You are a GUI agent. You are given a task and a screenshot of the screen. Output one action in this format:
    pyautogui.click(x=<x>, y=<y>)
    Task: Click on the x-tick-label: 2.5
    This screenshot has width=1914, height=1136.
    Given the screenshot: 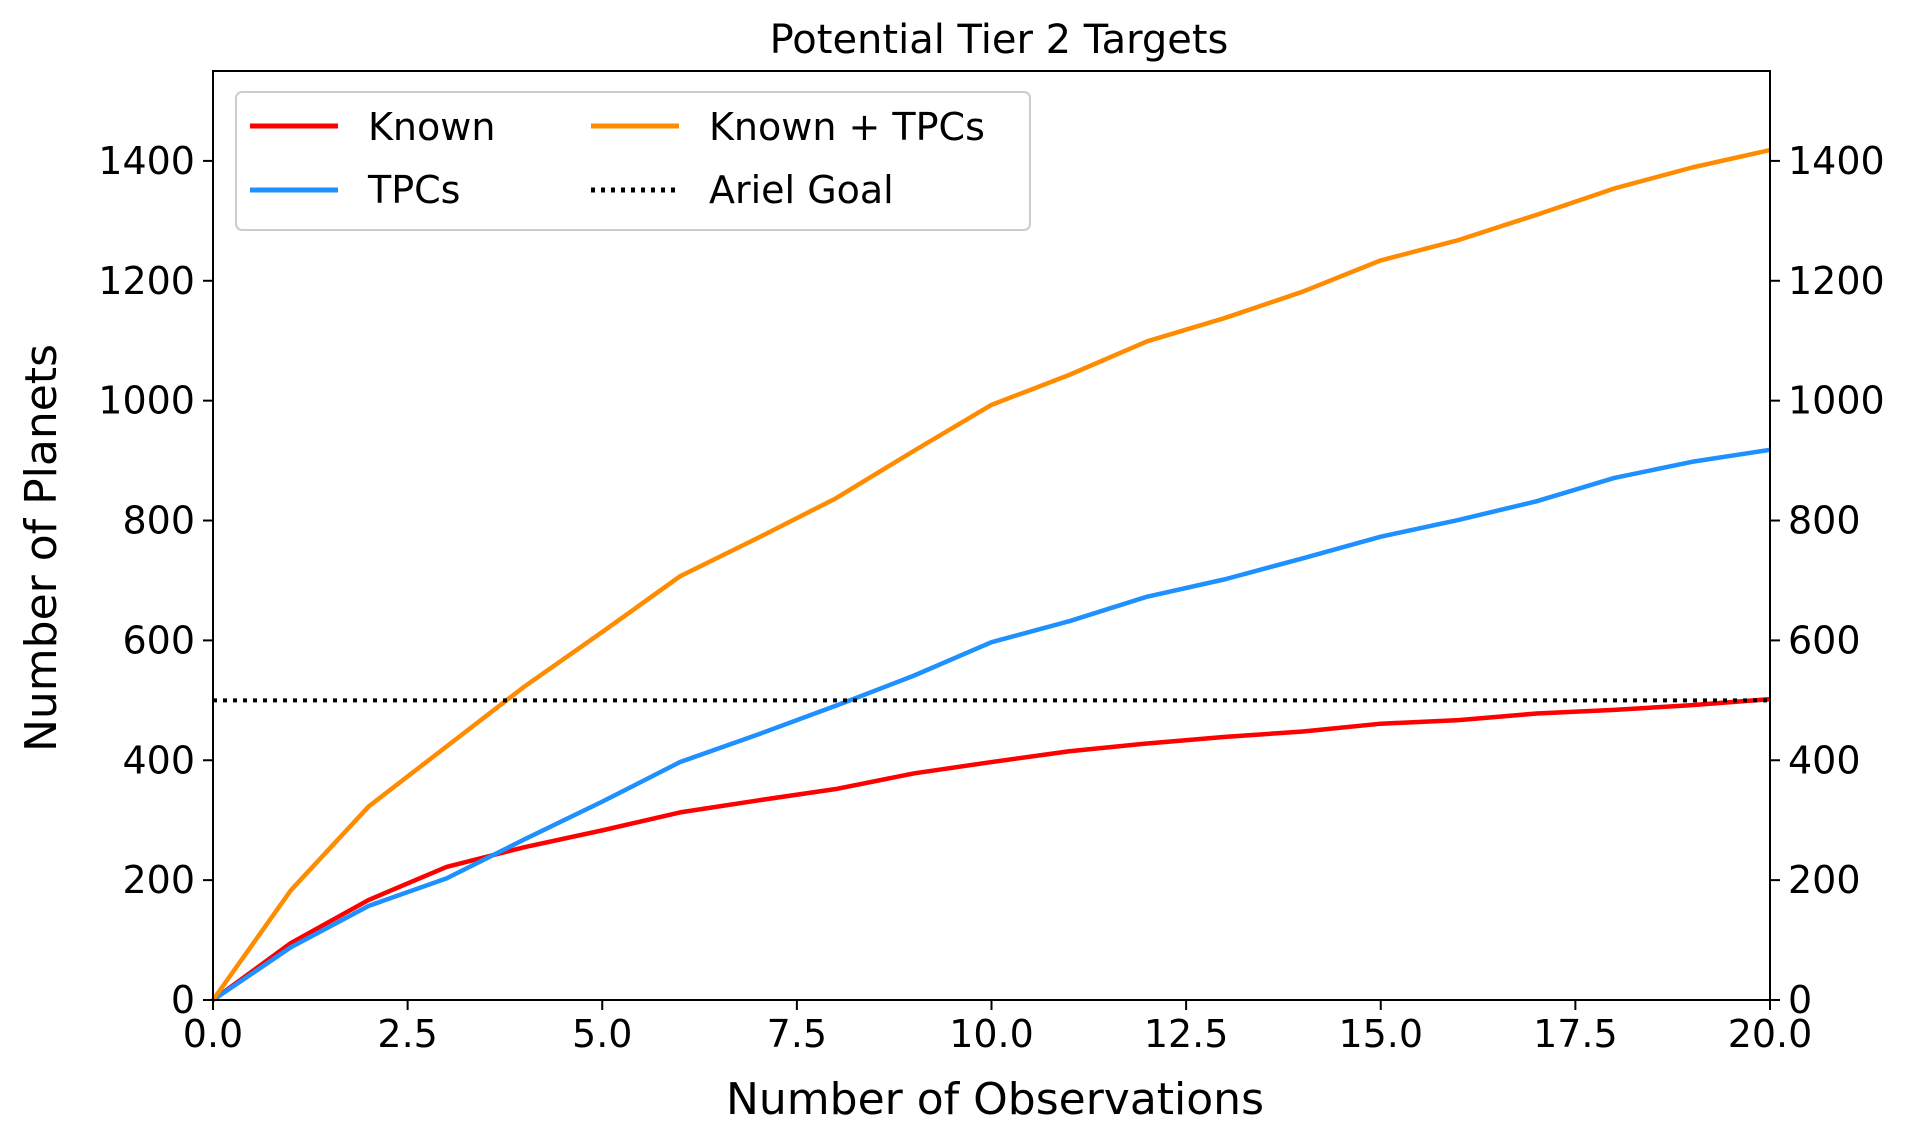 What is the action you would take?
    pyautogui.click(x=407, y=1034)
    